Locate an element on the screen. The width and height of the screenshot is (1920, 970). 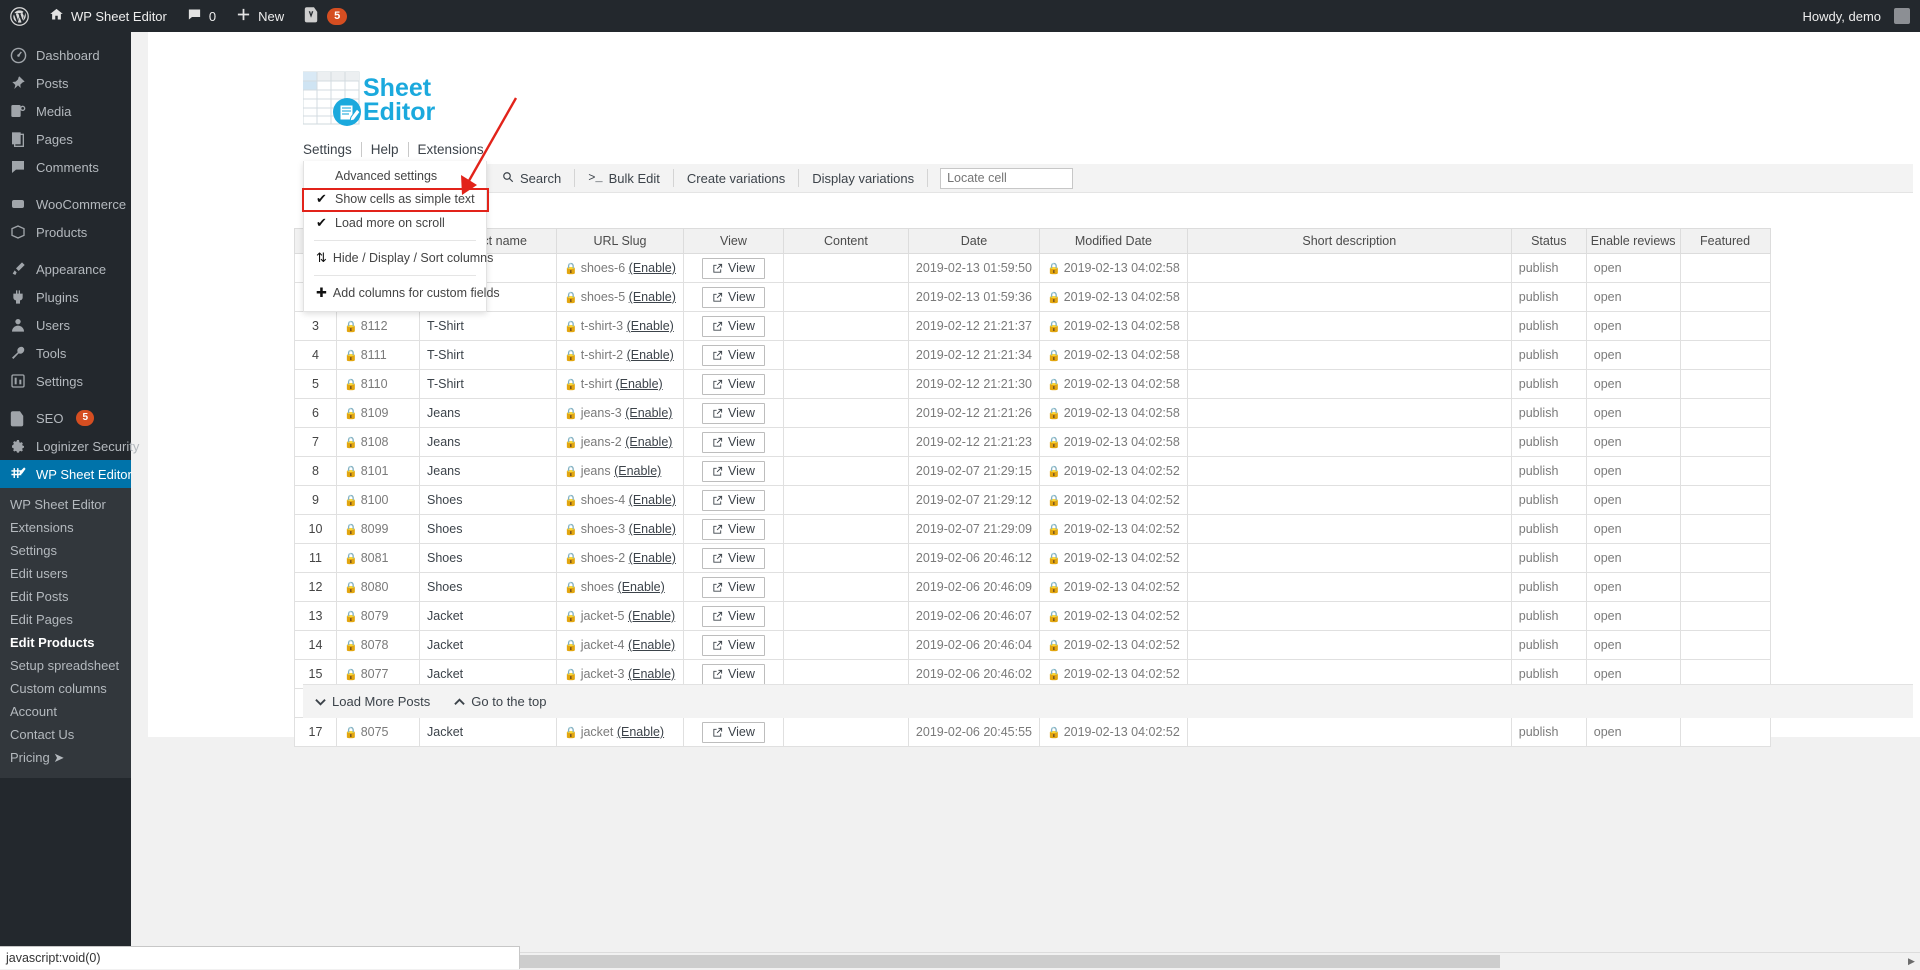
sidebar-item-plugins: Plugins is located at coordinates (65, 297).